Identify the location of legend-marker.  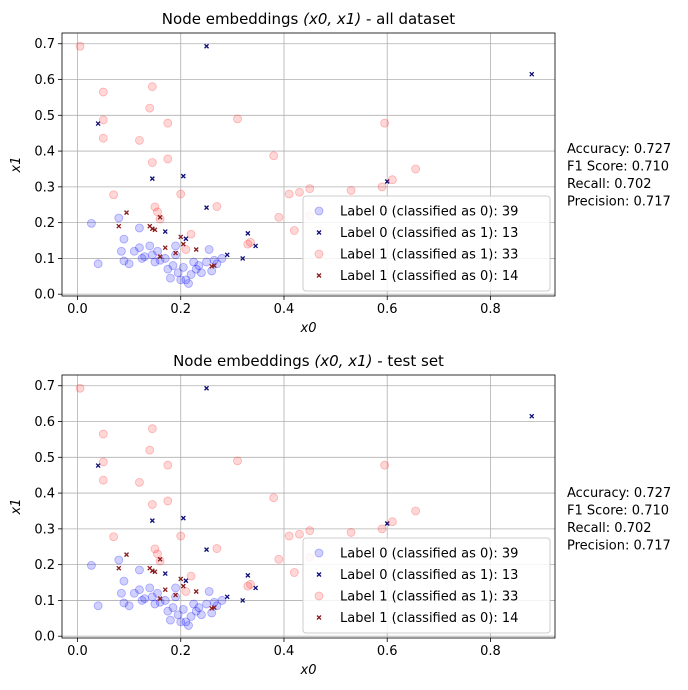
(319, 275).